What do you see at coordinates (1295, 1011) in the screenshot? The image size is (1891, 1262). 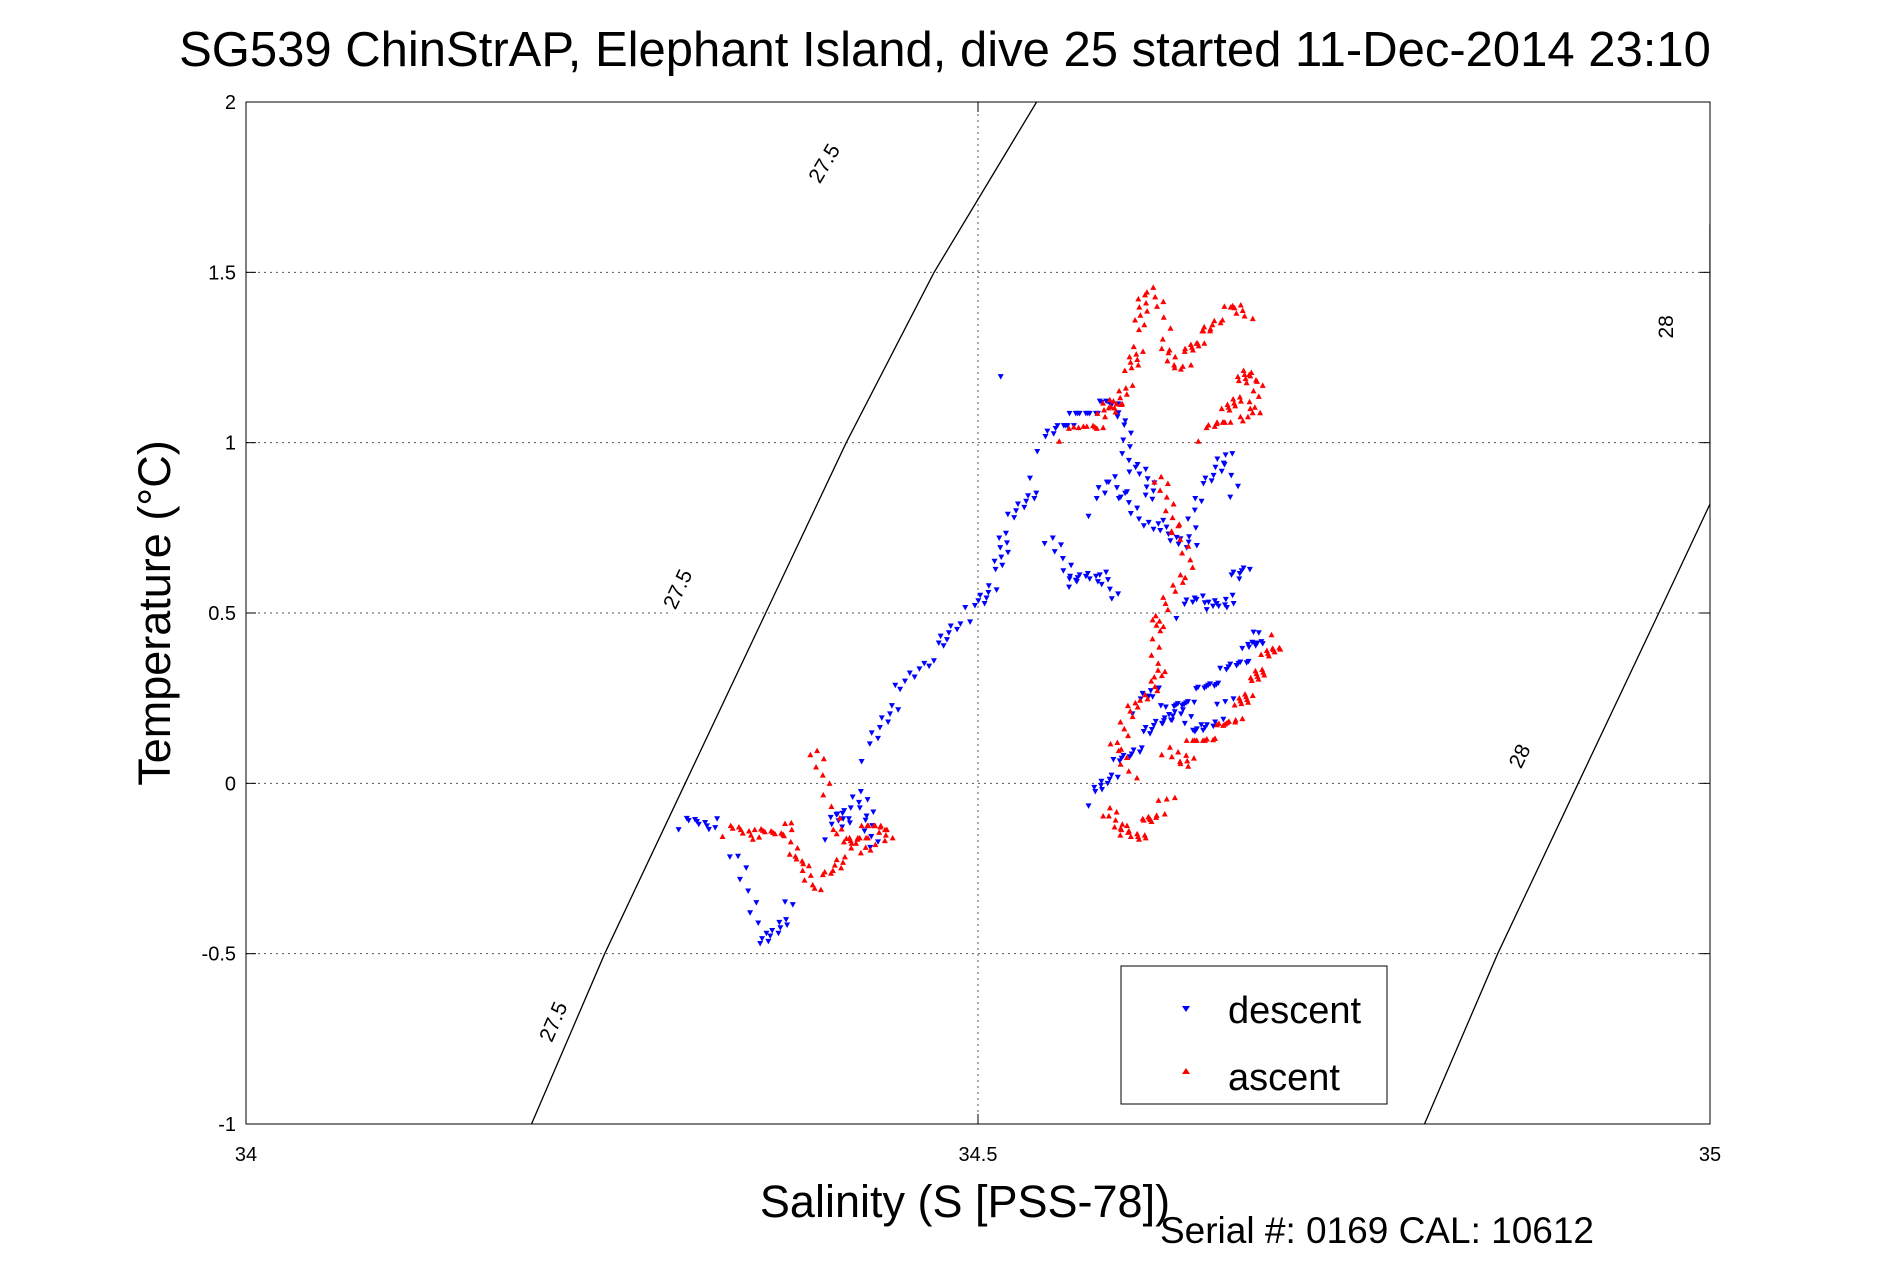 I see `legend-label-descent: descent` at bounding box center [1295, 1011].